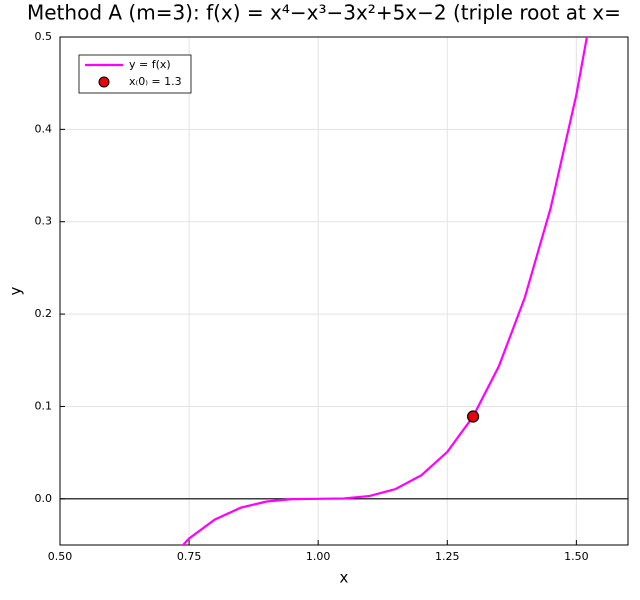 This screenshot has height=600, width=640. I want to click on x-tick-label: 1.25, so click(447, 556).